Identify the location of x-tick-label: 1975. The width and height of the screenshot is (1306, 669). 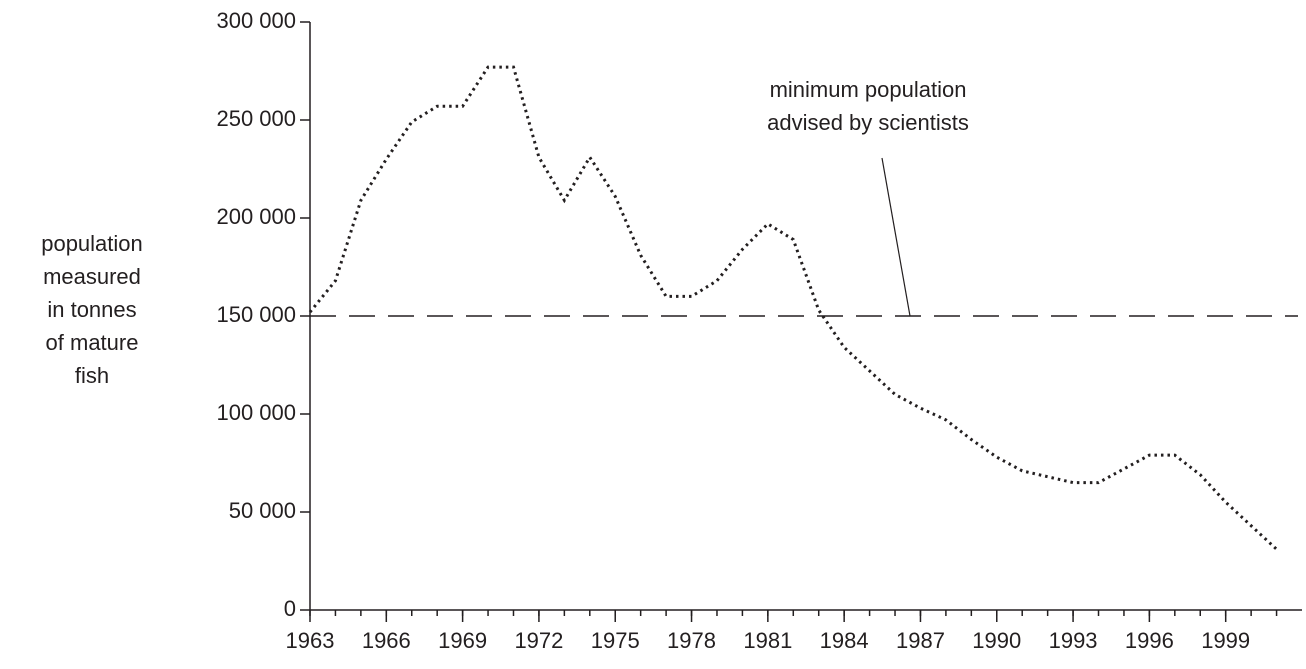
(615, 640).